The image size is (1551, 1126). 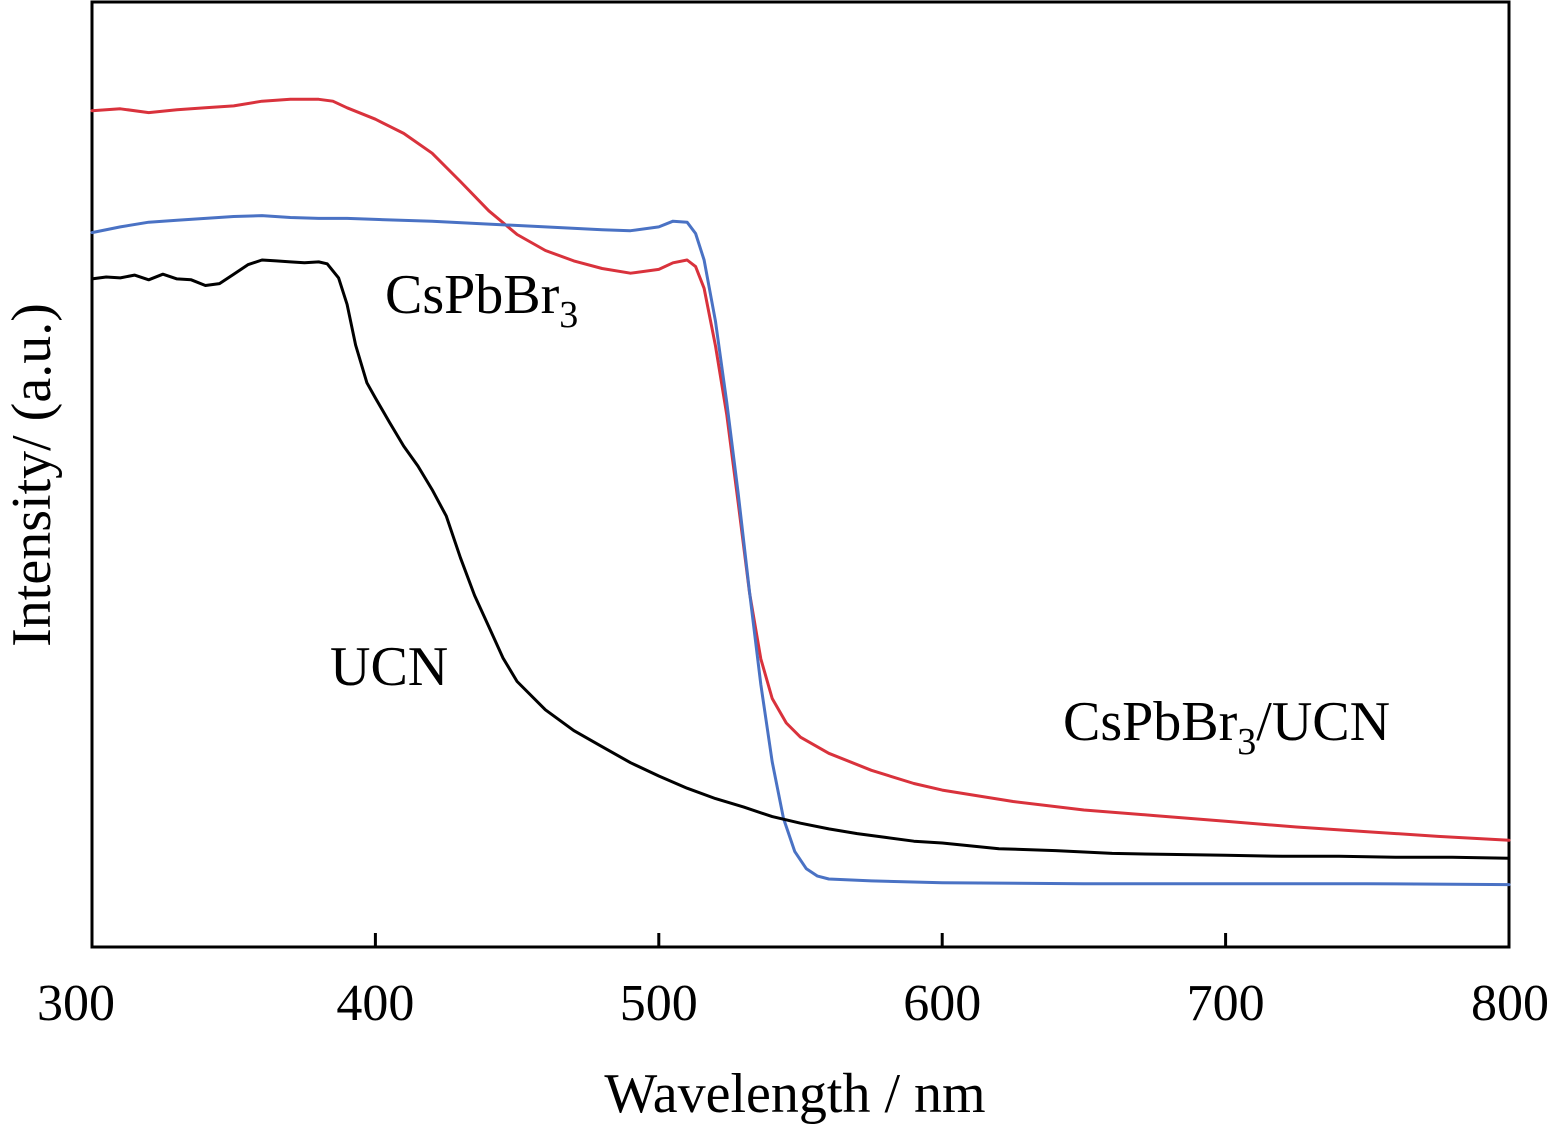 I want to click on x-tick-label-700: 700, so click(x=1226, y=1003).